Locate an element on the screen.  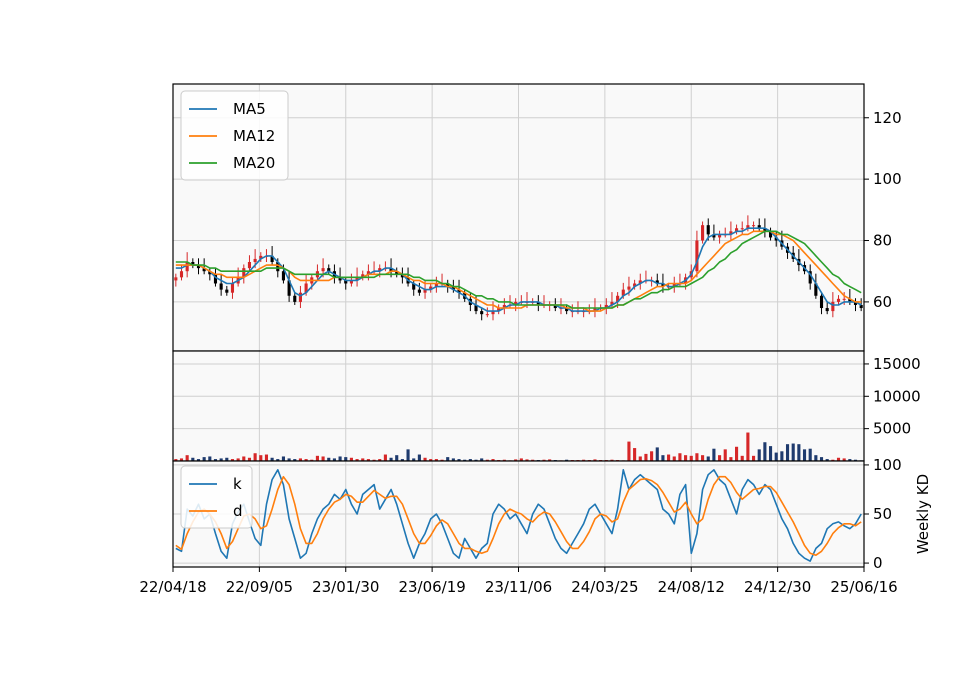
kd-y-axis-label: Weekly KD is located at coordinates (923, 514).